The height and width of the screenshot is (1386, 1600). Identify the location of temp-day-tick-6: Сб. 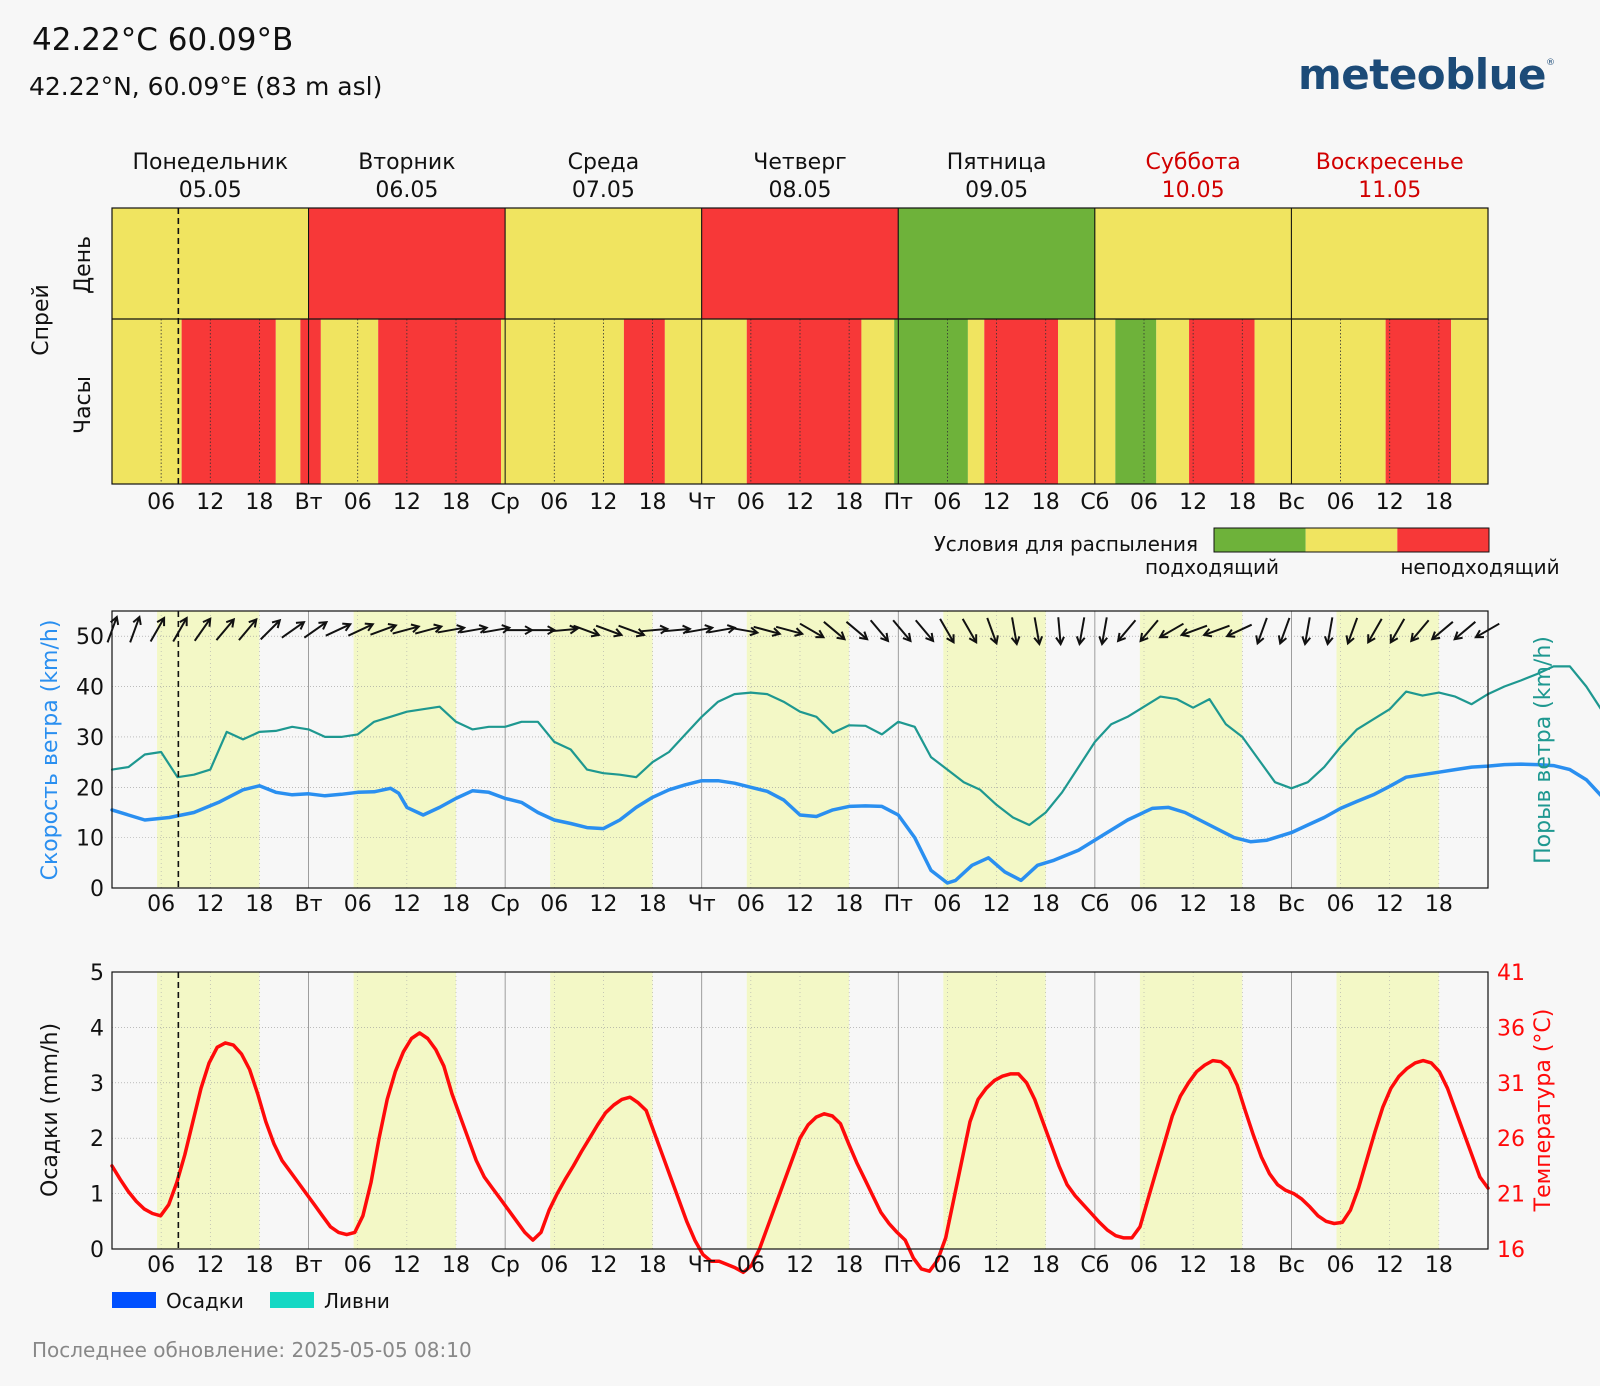
(1094, 1265).